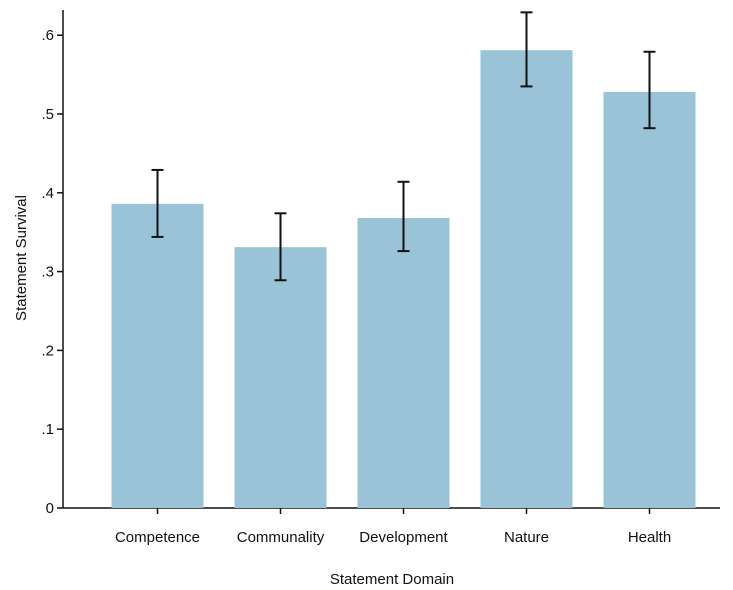 The image size is (733, 590). I want to click on x-tick-label: Communality, so click(281, 537).